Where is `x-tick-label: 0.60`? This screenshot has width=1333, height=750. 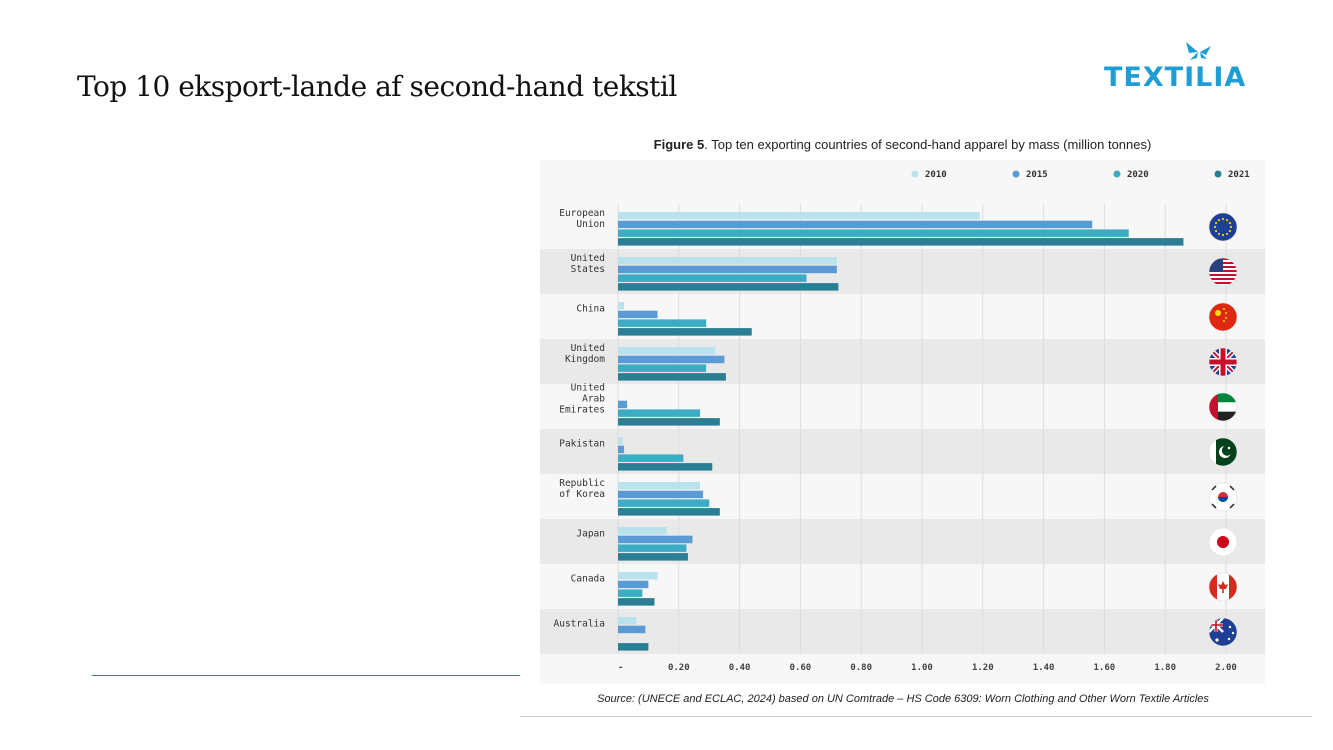 x-tick-label: 0.60 is located at coordinates (801, 668).